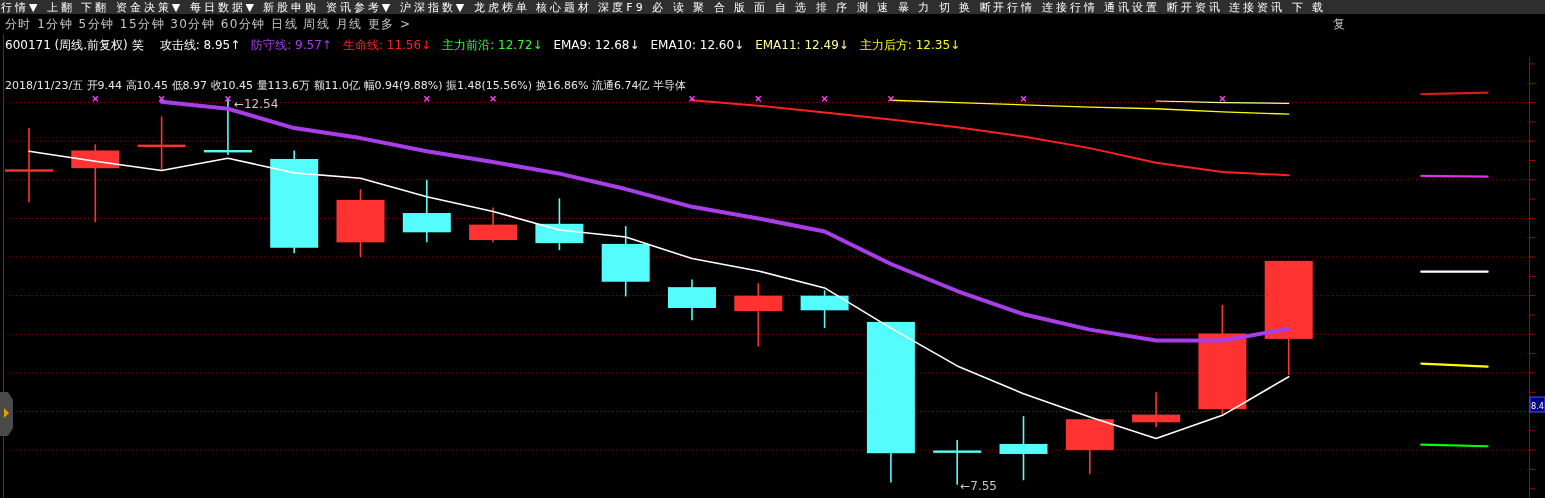 The height and width of the screenshot is (498, 1545). What do you see at coordinates (802, 45) in the screenshot?
I see `text: EMA11: 12.49↓` at bounding box center [802, 45].